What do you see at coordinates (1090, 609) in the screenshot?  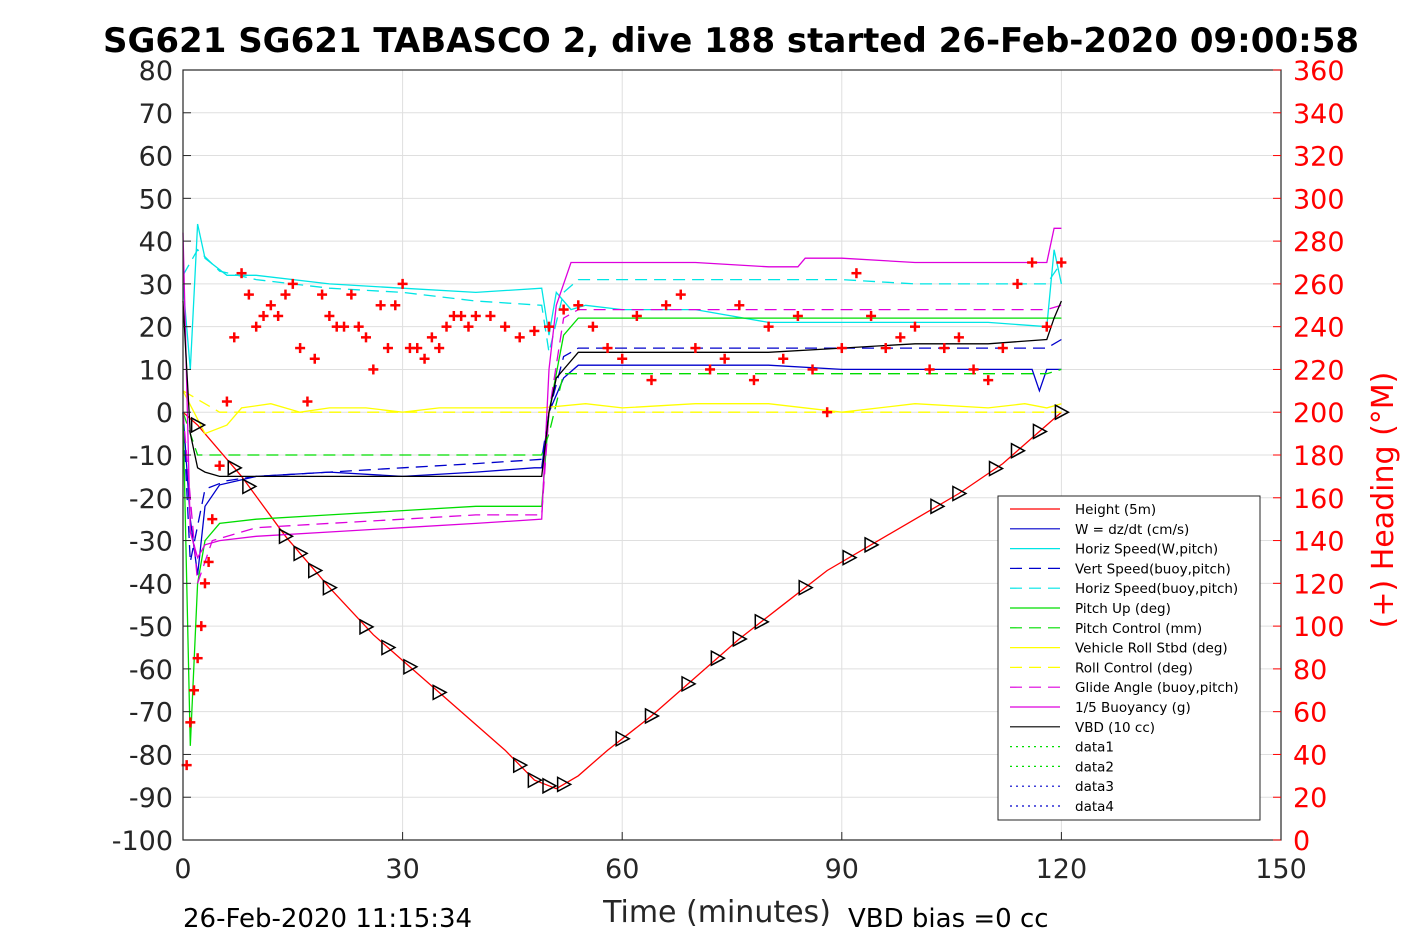 I see `legend-item: Pitch Up (deg)` at bounding box center [1090, 609].